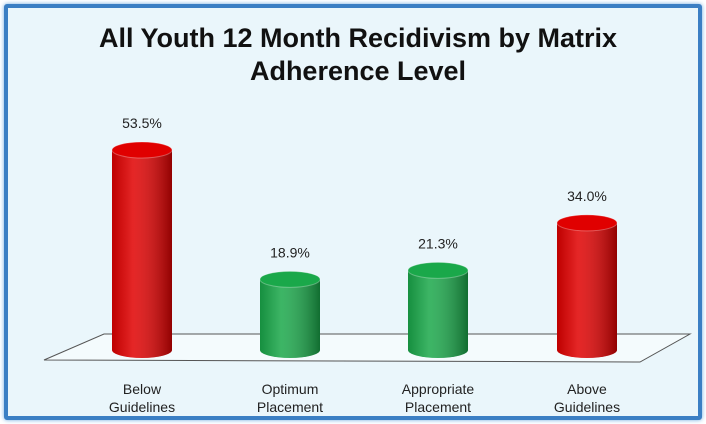  What do you see at coordinates (290, 252) in the screenshot?
I see `value-label: 18.9%` at bounding box center [290, 252].